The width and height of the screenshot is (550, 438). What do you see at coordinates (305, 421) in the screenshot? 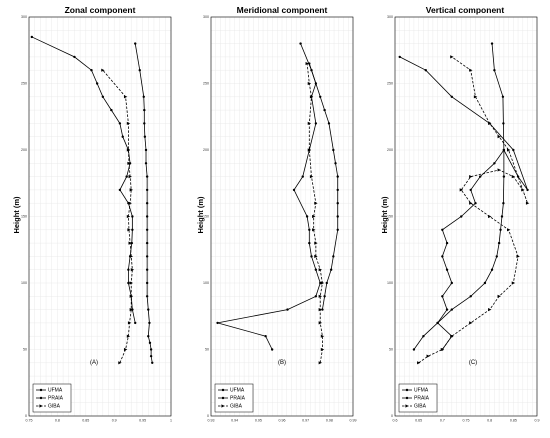
I see `x-tick-label: 0.97` at bounding box center [305, 421].